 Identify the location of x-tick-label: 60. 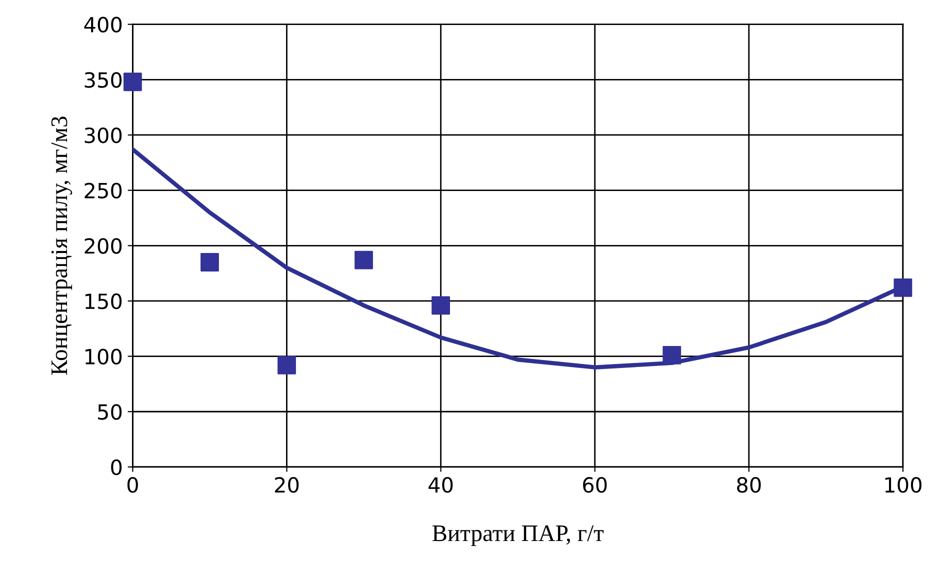
(595, 485).